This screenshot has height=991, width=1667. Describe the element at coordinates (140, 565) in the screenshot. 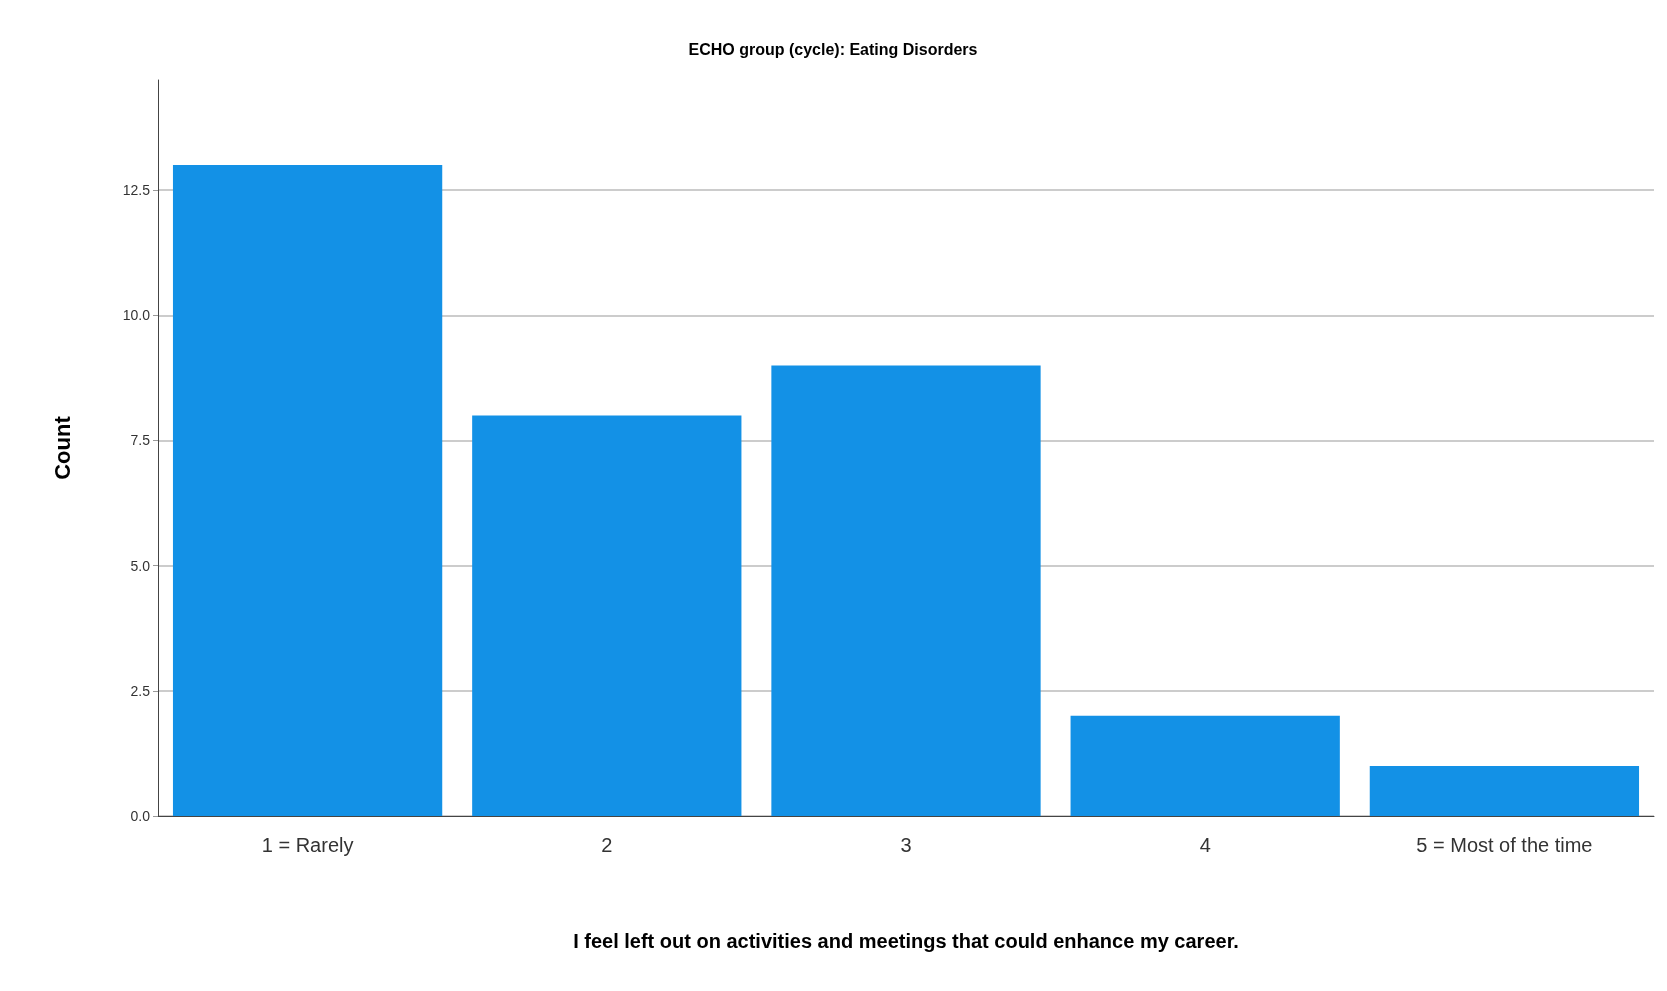

I see `y-tick-label: 5.0` at that location.